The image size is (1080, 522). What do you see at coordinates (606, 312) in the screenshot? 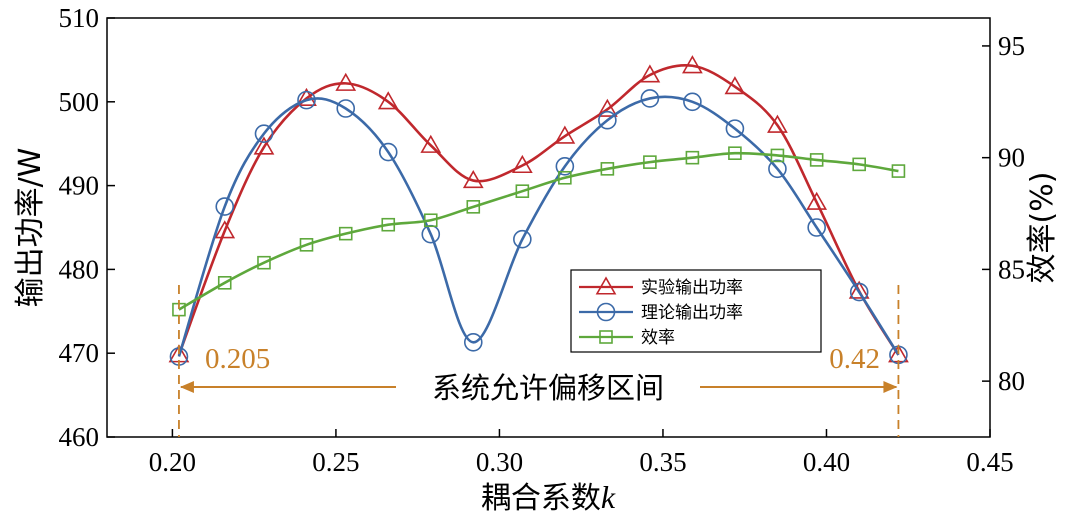
I see `legend-marker-circle` at bounding box center [606, 312].